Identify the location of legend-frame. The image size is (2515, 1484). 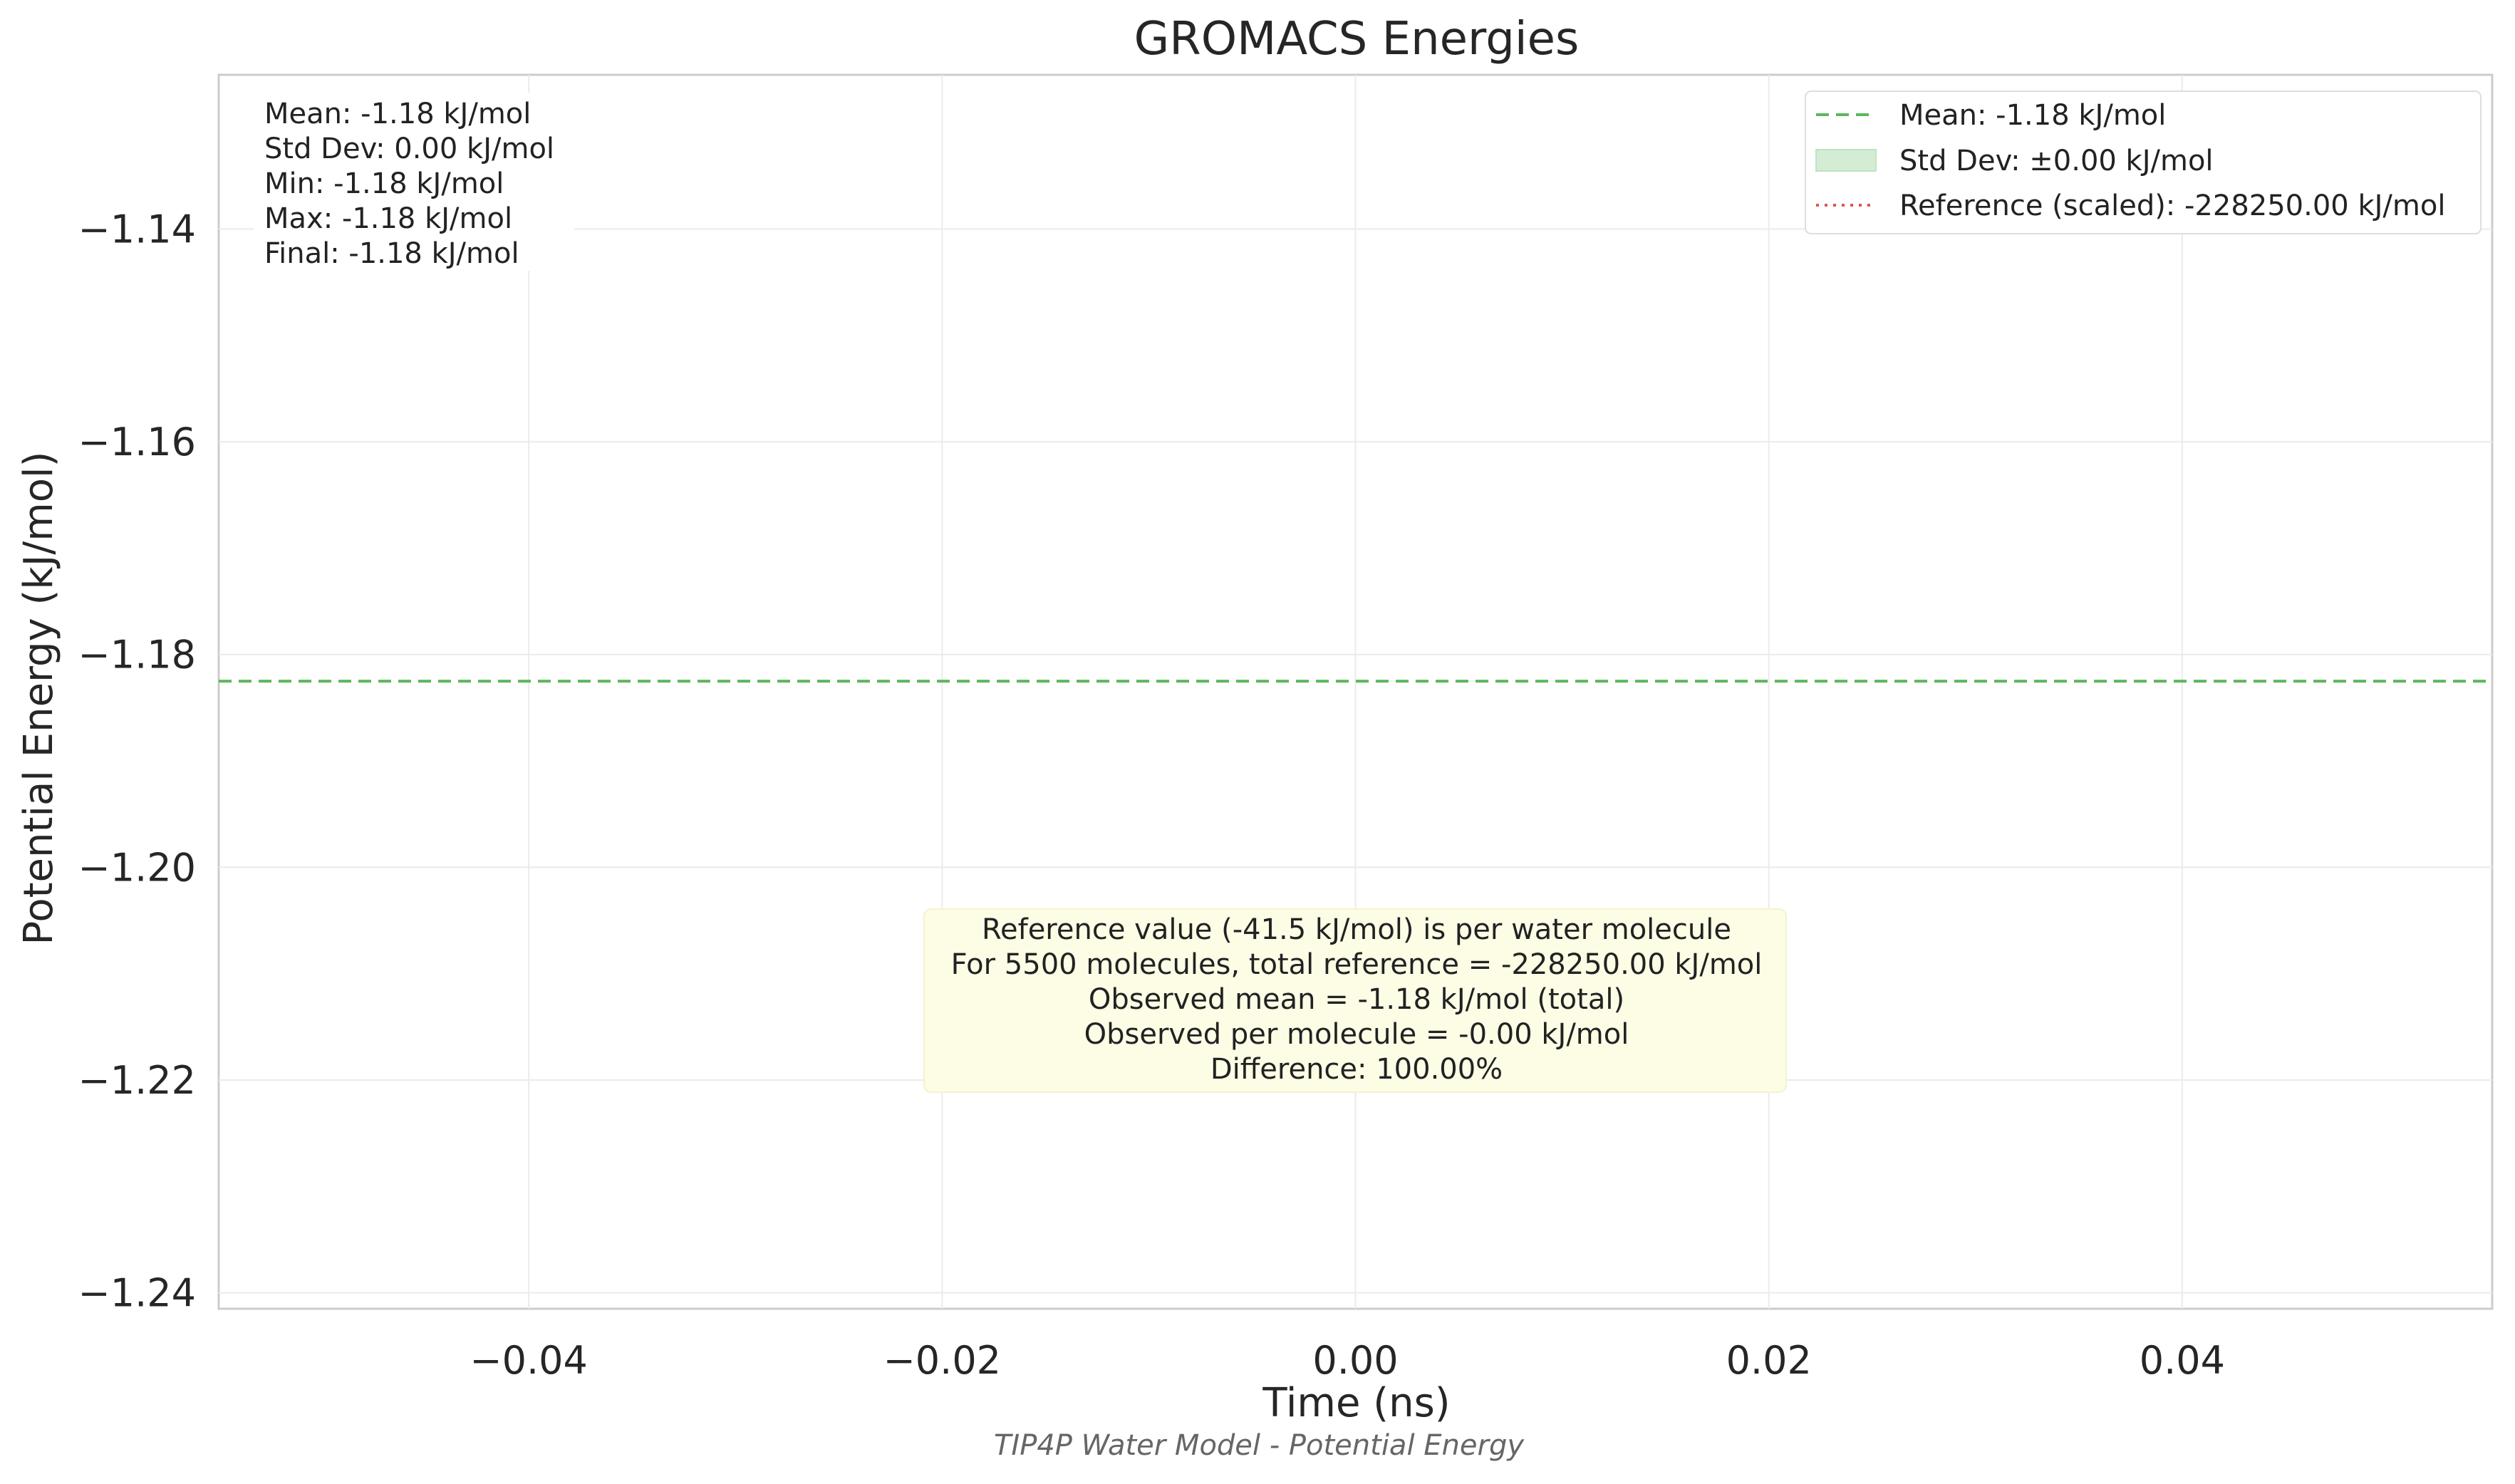
(2143, 162).